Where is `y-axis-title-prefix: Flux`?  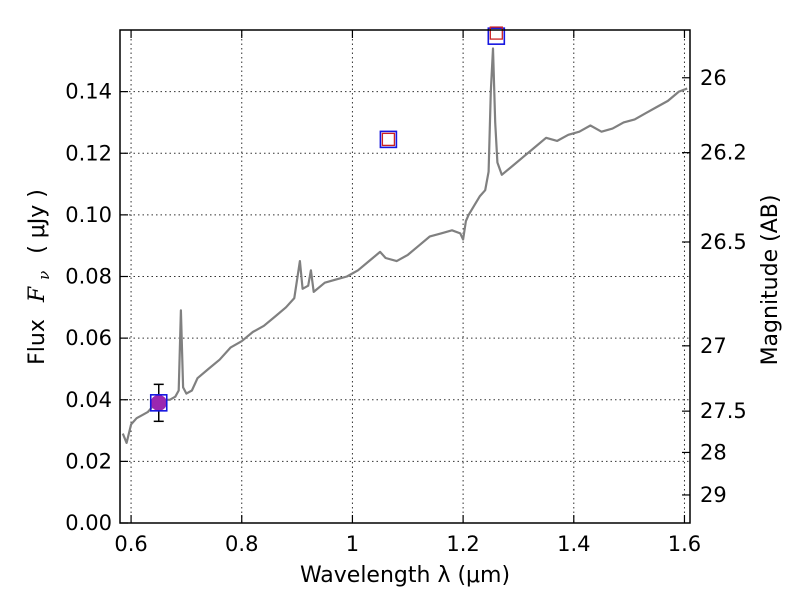 y-axis-title-prefix: Flux is located at coordinates (37, 342).